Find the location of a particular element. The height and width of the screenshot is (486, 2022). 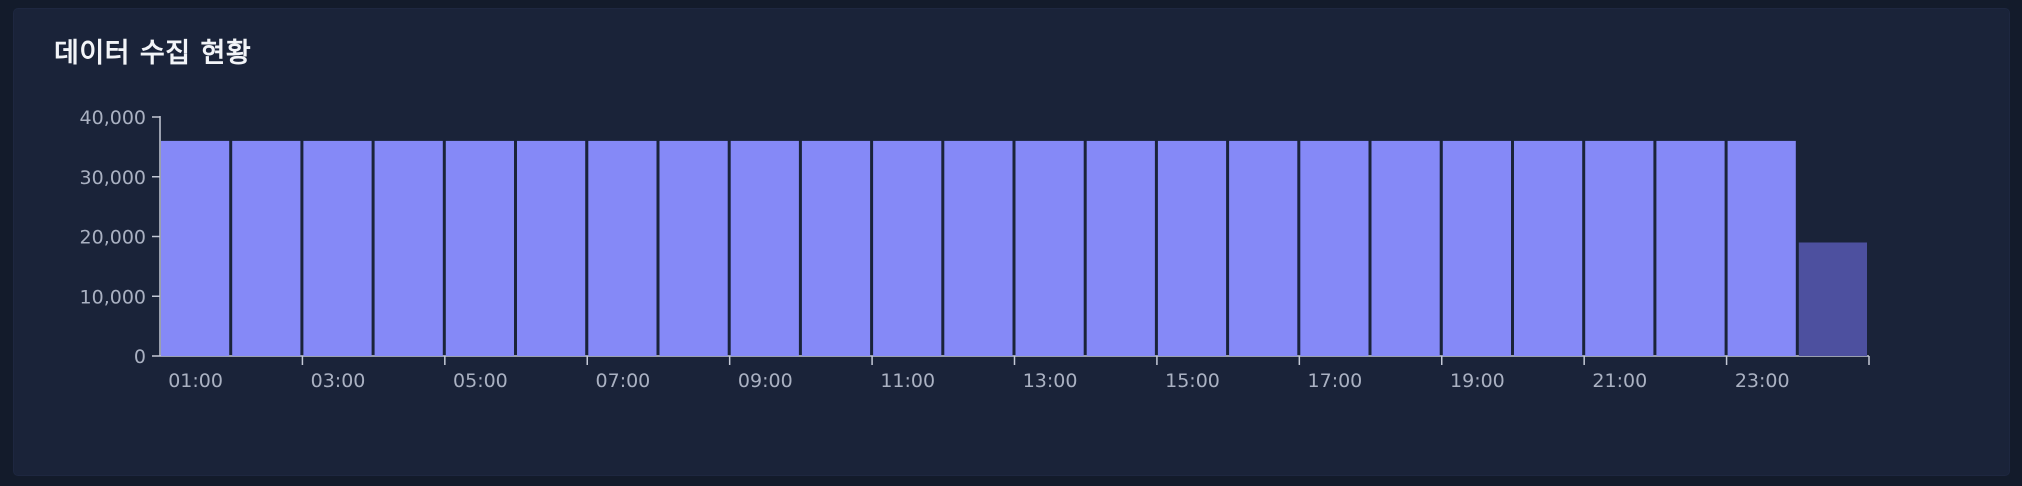

bar-19:00 is located at coordinates (1476, 248).